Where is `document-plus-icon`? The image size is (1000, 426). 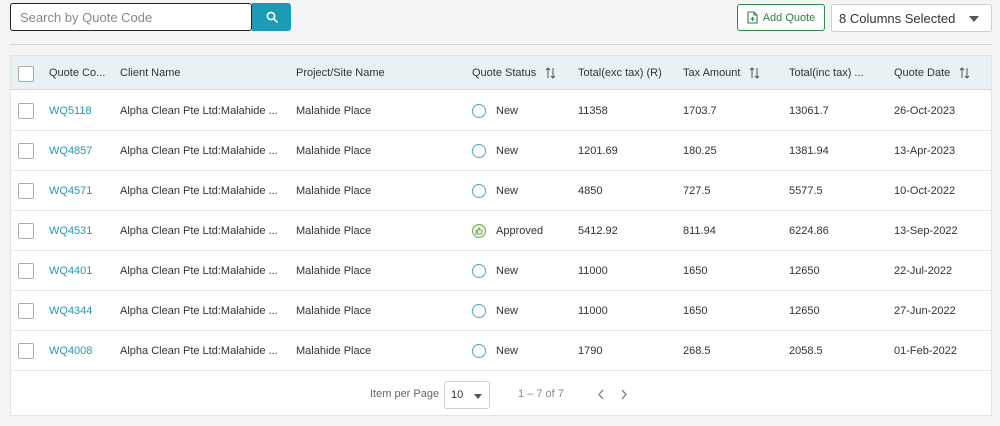
document-plus-icon is located at coordinates (752, 17).